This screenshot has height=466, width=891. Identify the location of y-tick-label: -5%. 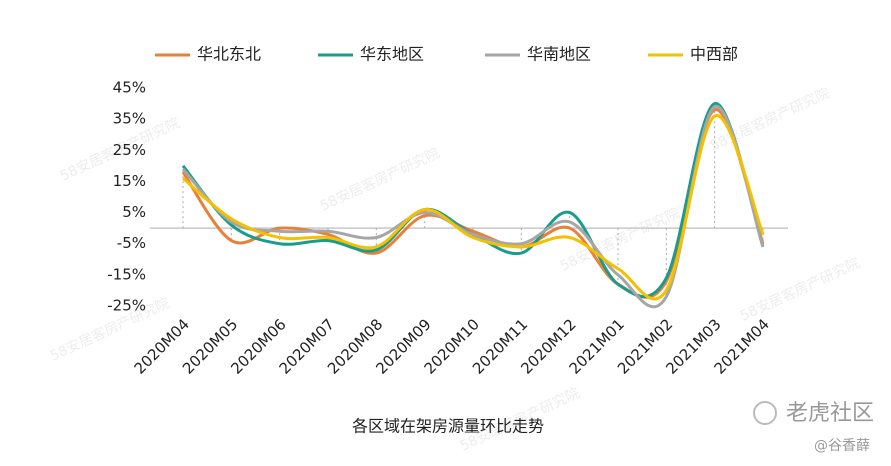
(131, 243).